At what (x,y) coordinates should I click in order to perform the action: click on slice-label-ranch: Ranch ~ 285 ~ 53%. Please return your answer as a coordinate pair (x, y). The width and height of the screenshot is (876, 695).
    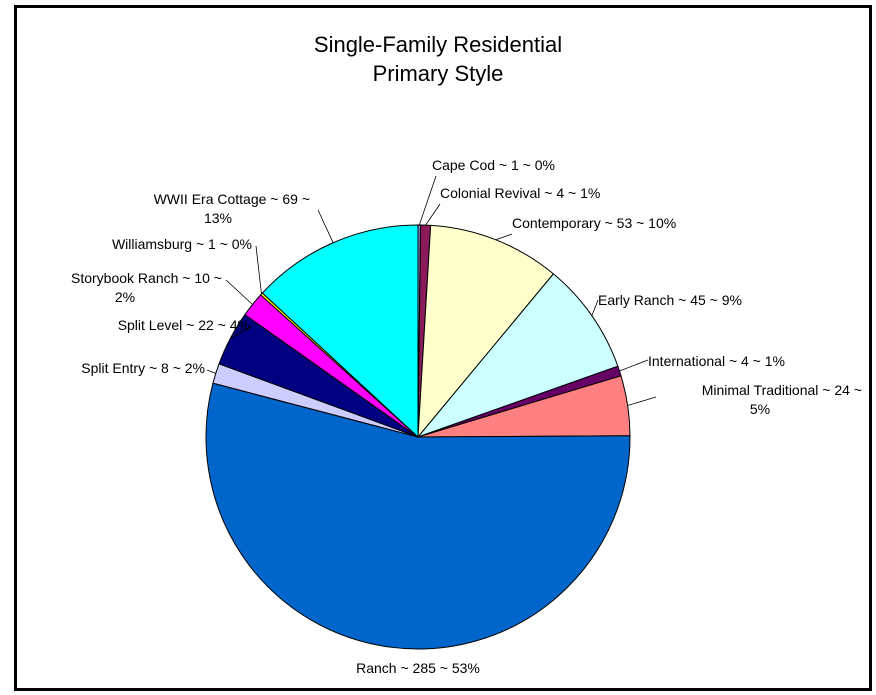
    Looking at the image, I should click on (418, 668).